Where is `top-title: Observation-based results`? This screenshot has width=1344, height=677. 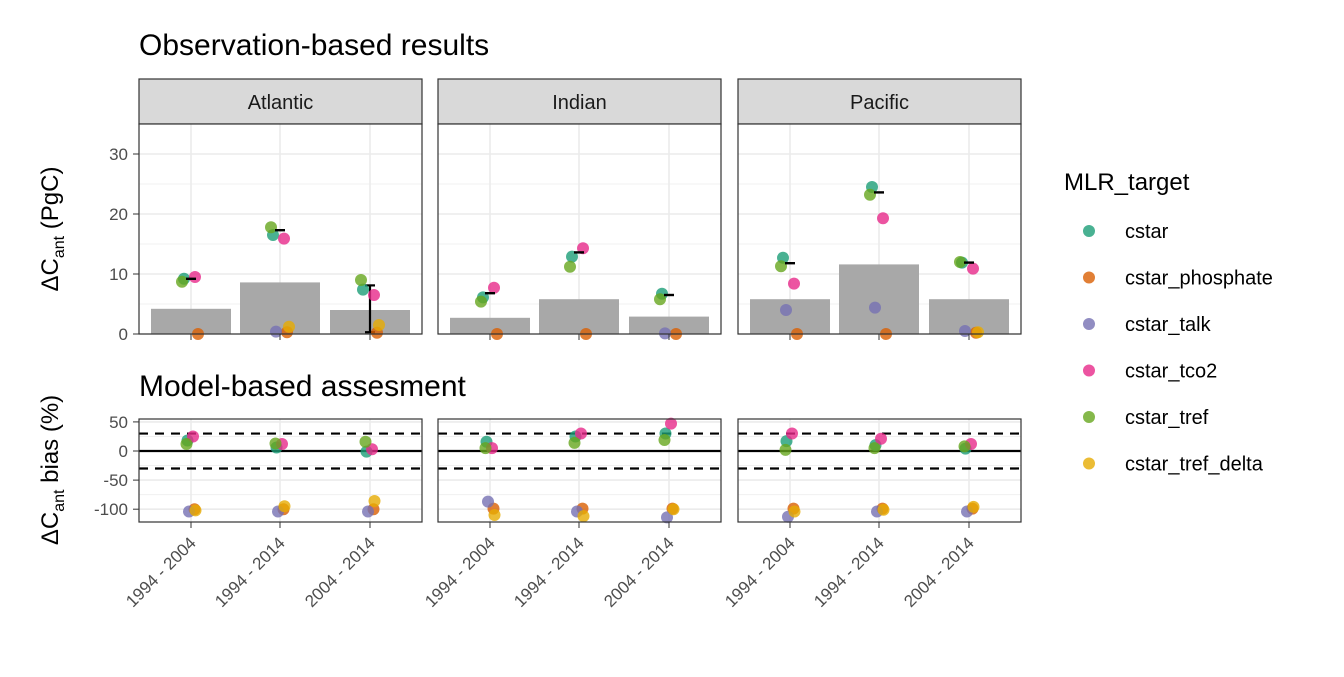
top-title: Observation-based results is located at coordinates (314, 45).